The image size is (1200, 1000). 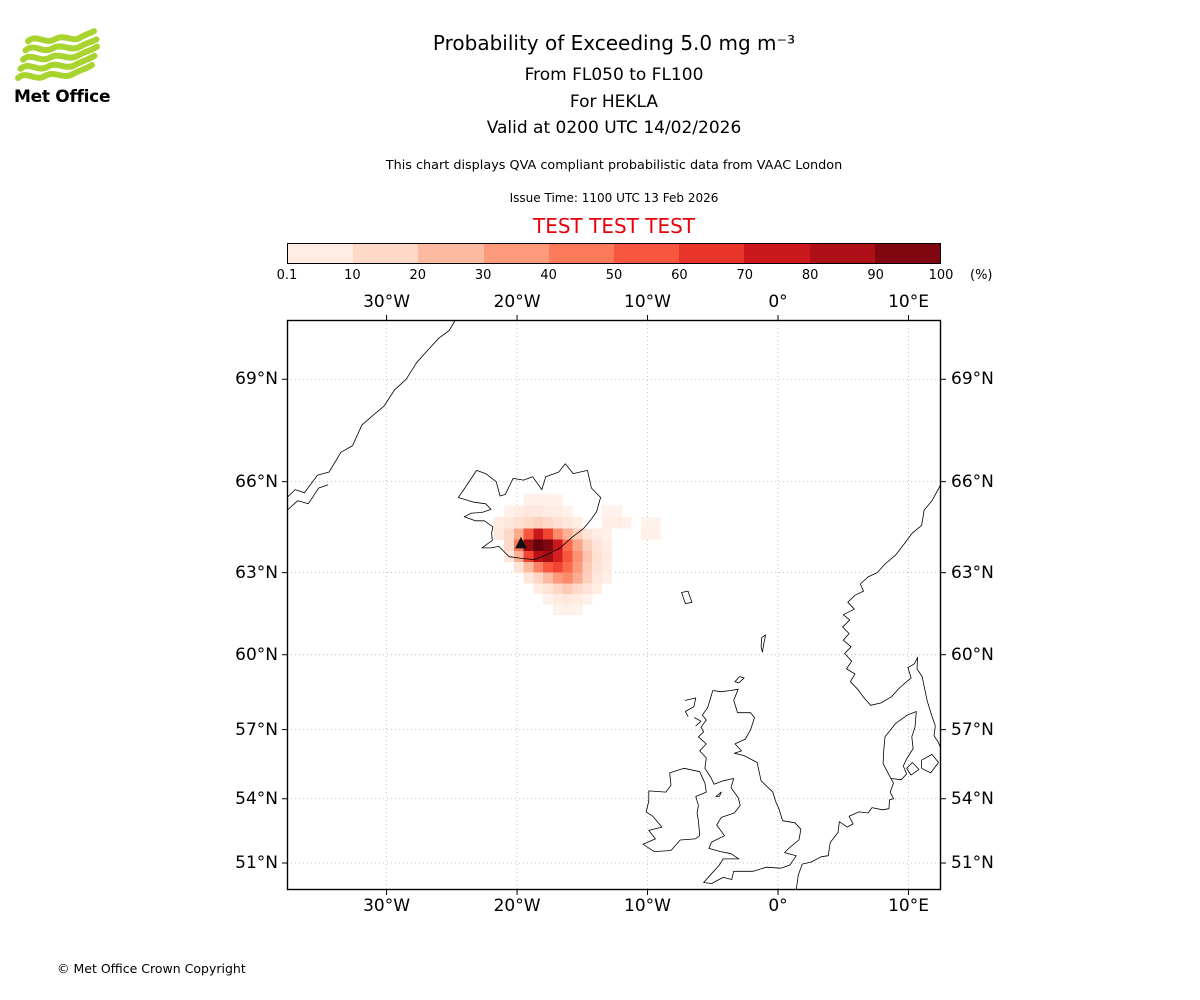 What do you see at coordinates (151, 968) in the screenshot?
I see `copyright-notice: © Met Office Crown Copyright` at bounding box center [151, 968].